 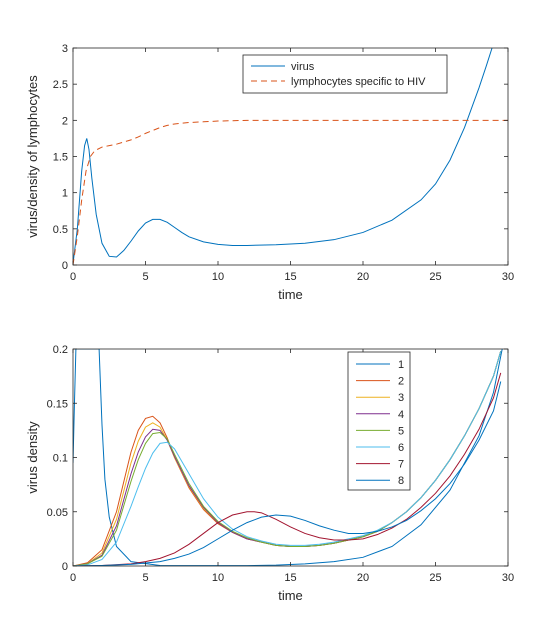 I want to click on y-tick-label: 0.1, so click(x=60, y=459).